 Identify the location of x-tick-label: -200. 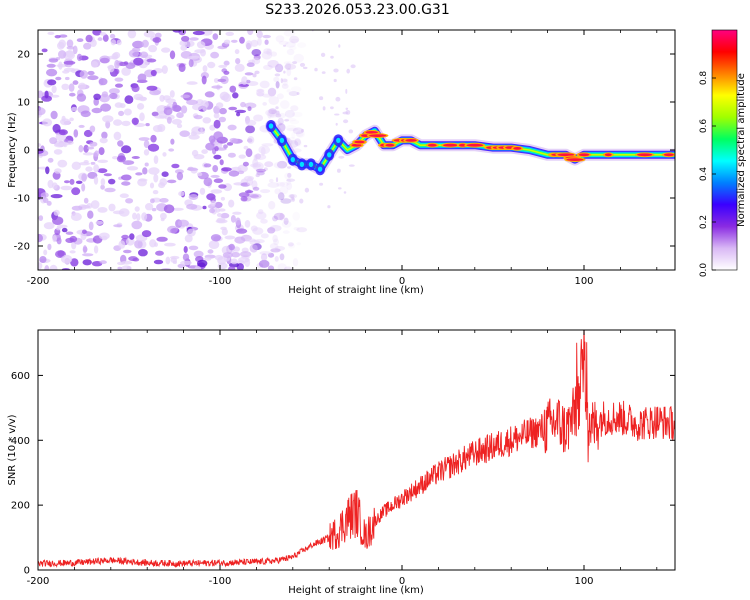
(38, 581).